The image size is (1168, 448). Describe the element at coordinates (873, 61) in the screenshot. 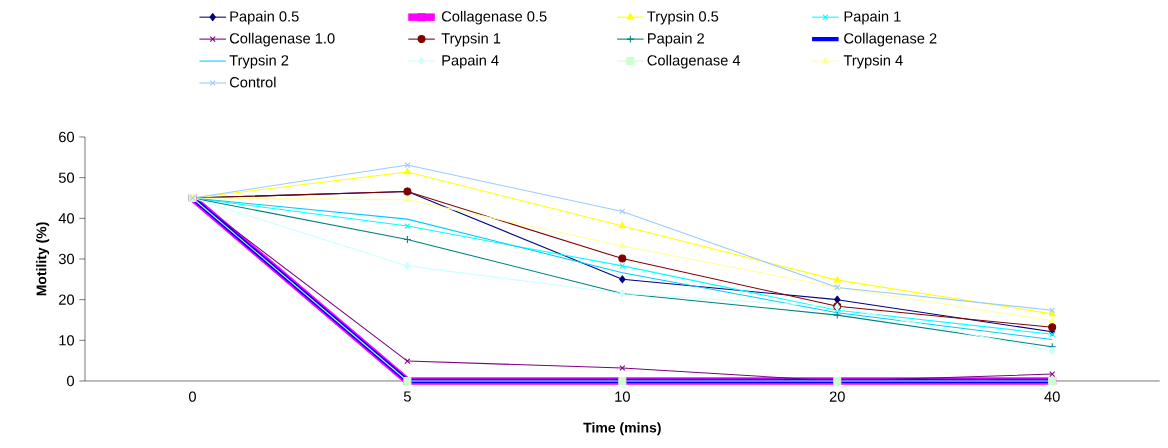

I see `legend-label: Trypsin 4` at that location.